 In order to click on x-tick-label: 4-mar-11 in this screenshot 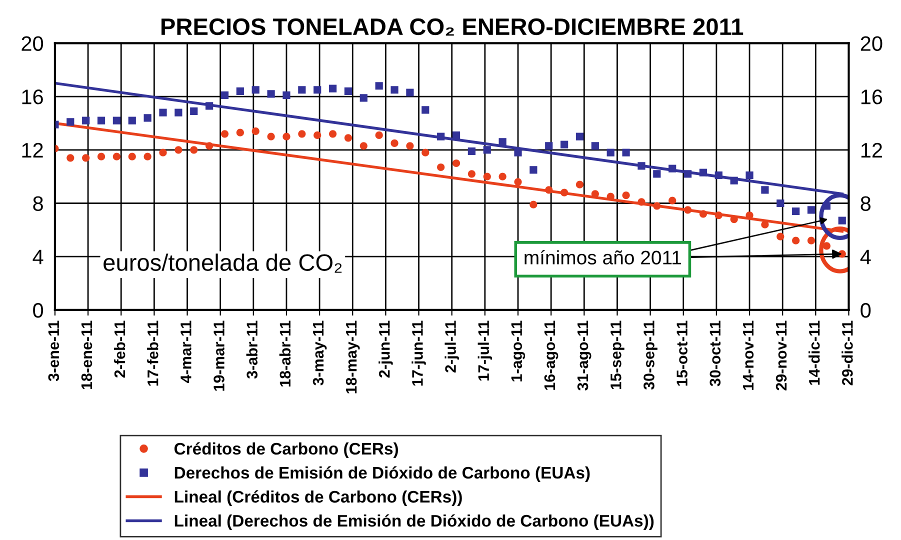, I will do `click(186, 351)`.